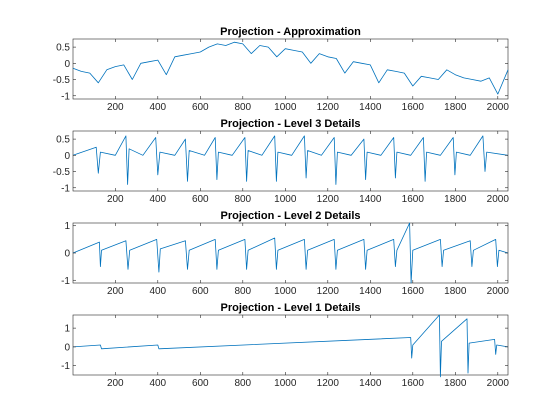 Image resolution: width=560 pixels, height=420 pixels. What do you see at coordinates (291, 216) in the screenshot?
I see `subplot-title: Projection - Level 2 Details` at bounding box center [291, 216].